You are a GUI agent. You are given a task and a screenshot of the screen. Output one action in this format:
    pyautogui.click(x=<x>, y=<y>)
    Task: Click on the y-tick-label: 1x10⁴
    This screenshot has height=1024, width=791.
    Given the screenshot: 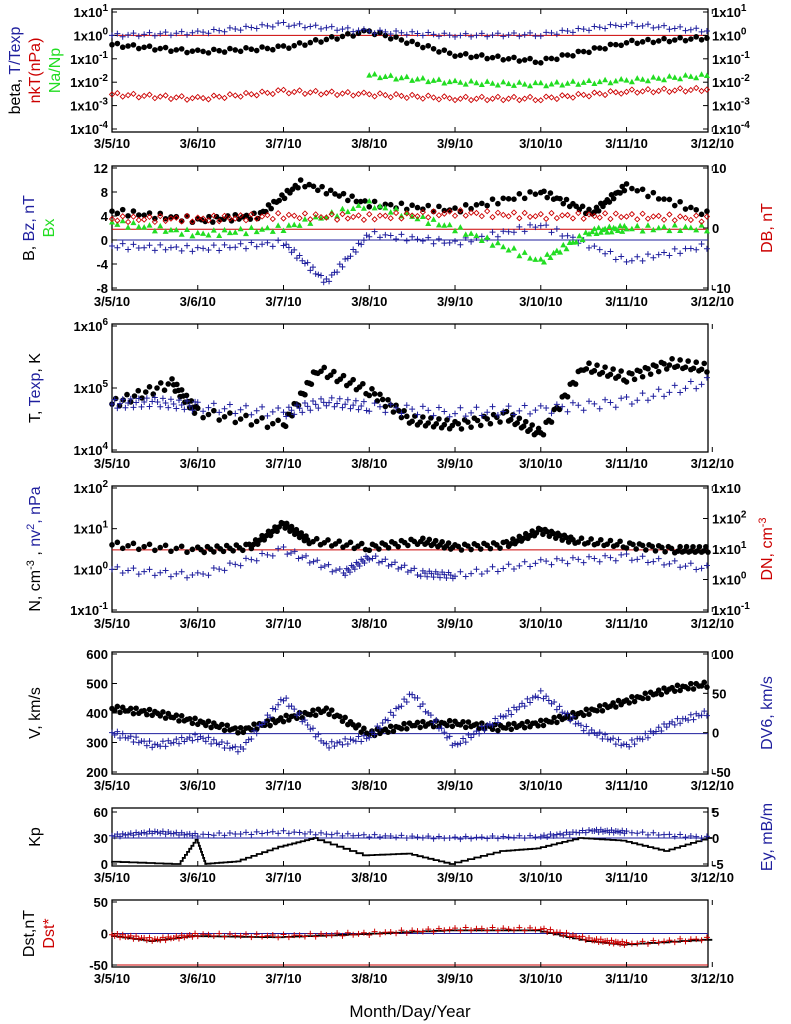 What is the action you would take?
    pyautogui.click(x=91, y=449)
    